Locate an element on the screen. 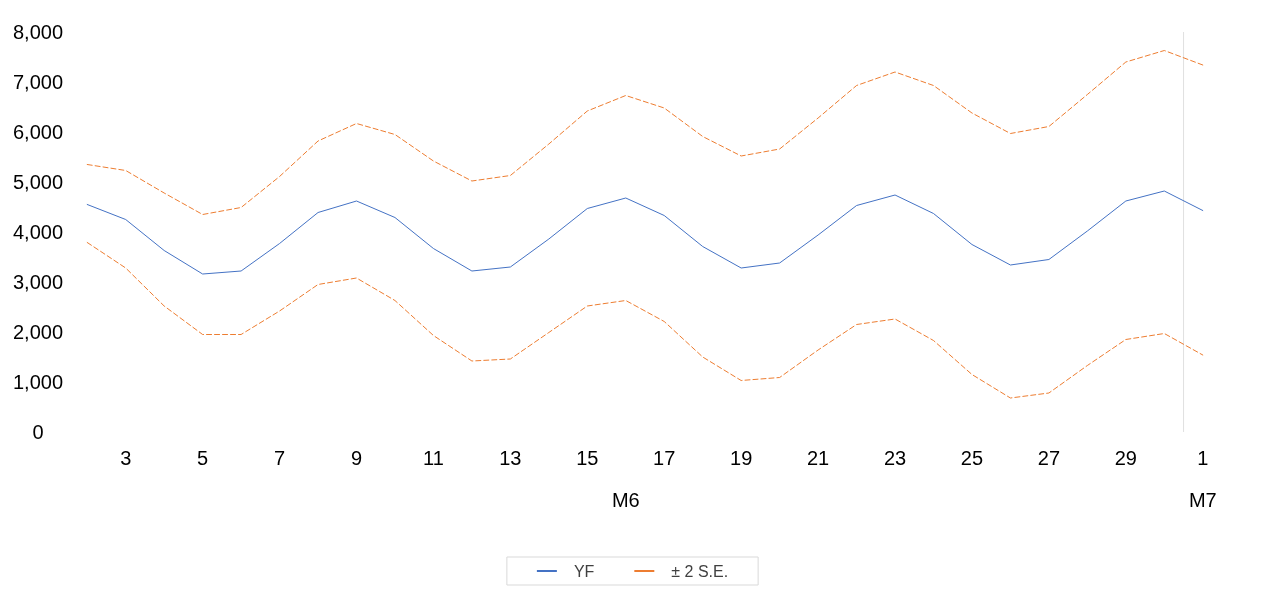 This screenshot has width=1265, height=595. line-series is located at coordinates (645, 232).